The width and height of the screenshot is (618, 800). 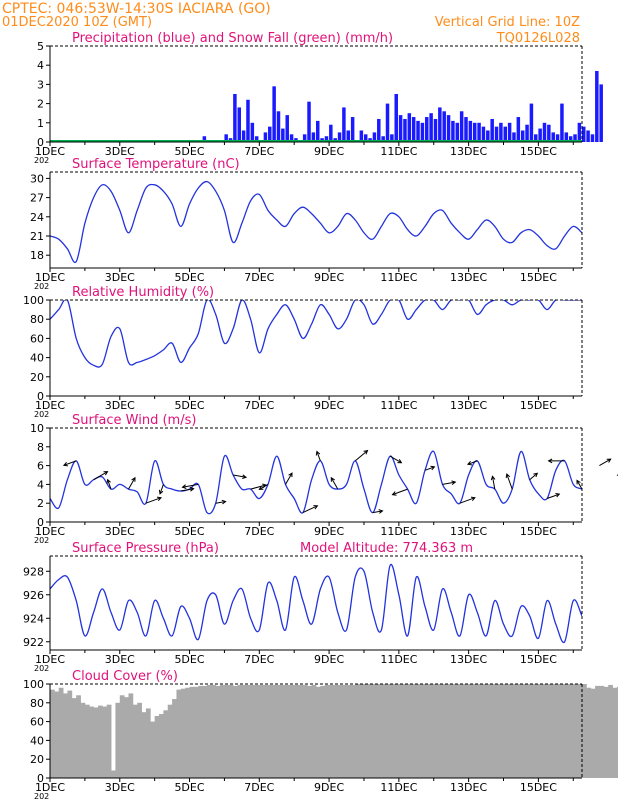 What do you see at coordinates (33, 618) in the screenshot?
I see `pressure-ytick-label: 924` at bounding box center [33, 618].